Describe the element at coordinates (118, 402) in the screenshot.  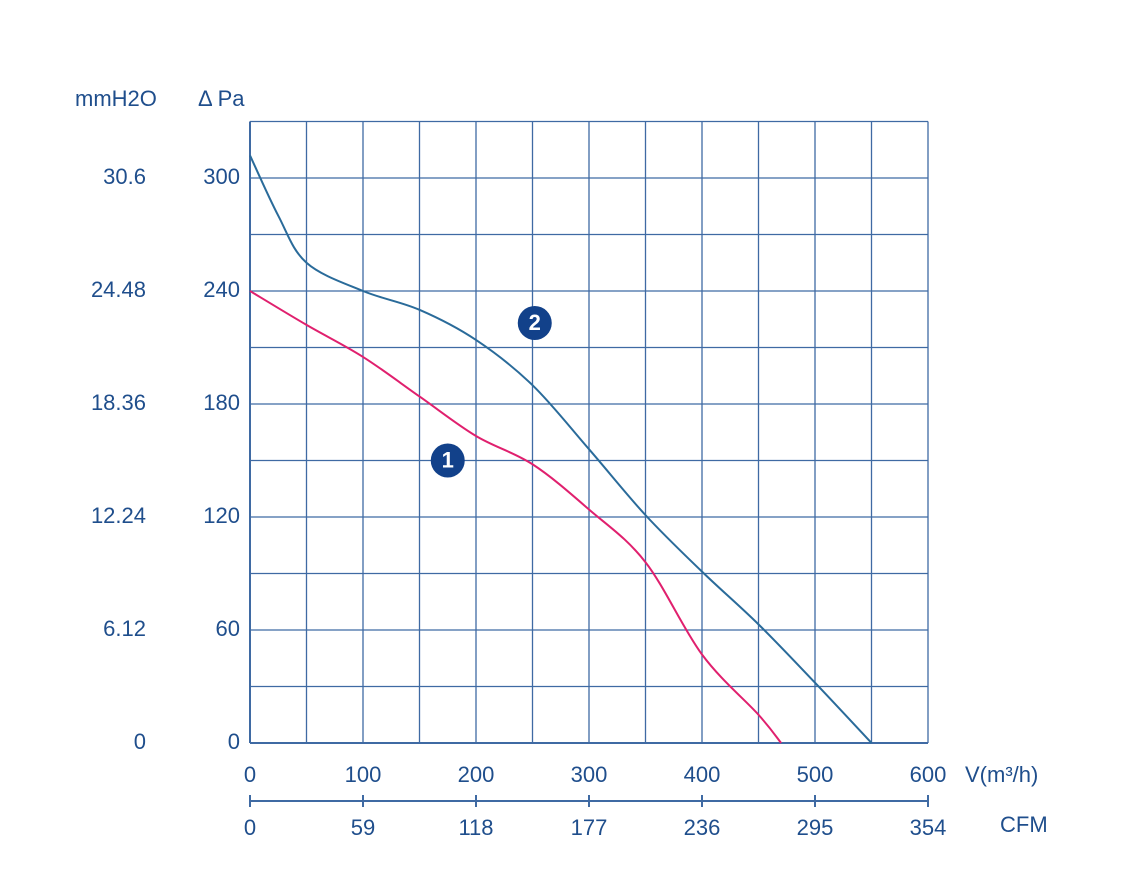
I see `y2-tick-label: 18.36` at that location.